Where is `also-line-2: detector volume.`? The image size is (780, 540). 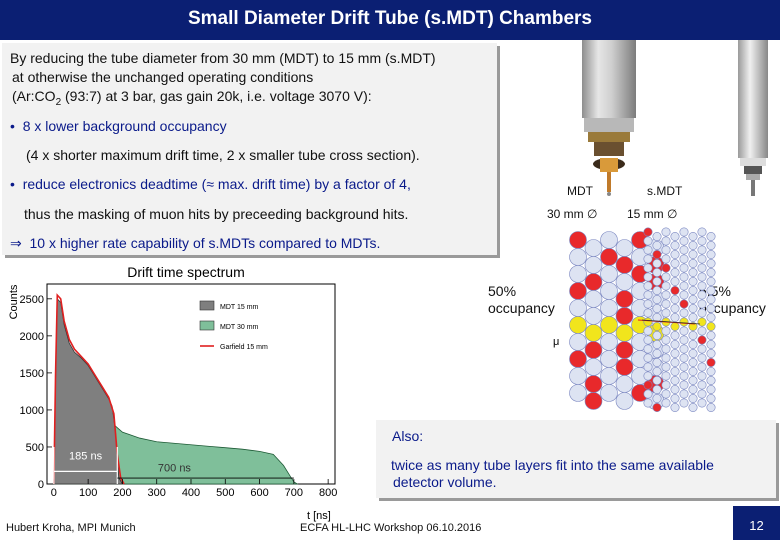
also-line-2: detector volume. is located at coordinates (445, 482).